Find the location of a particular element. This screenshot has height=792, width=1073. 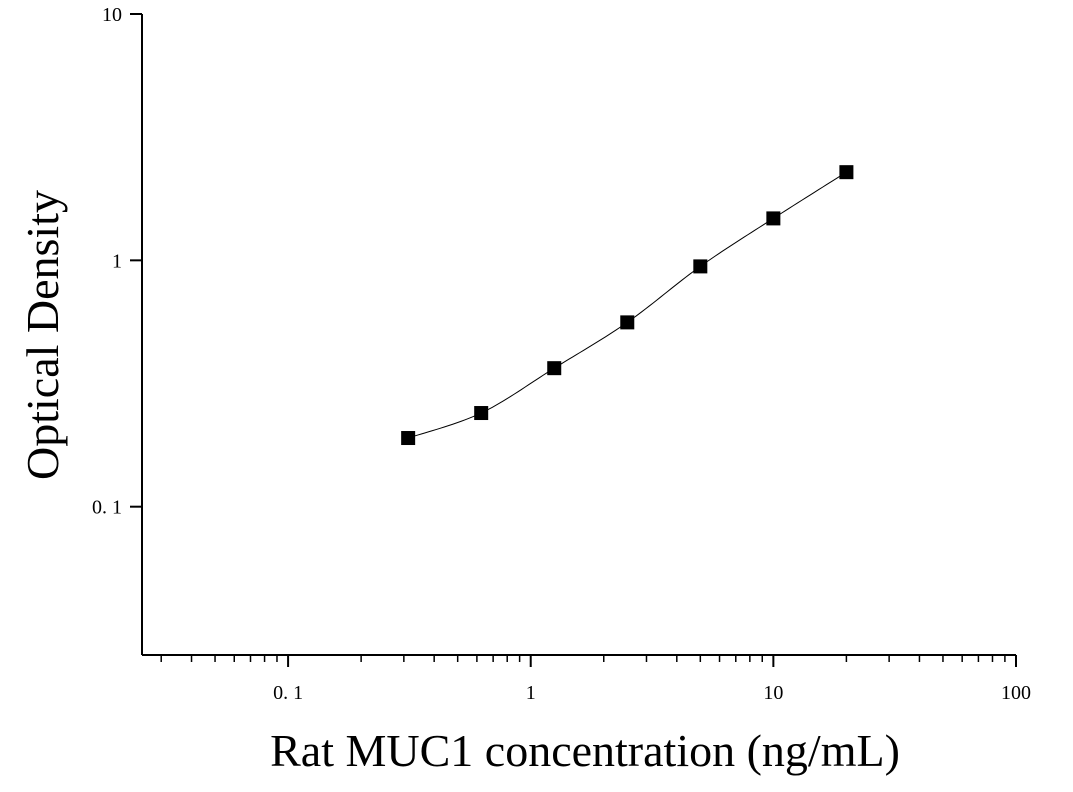

x-tick-label: 0. 1 is located at coordinates (288, 693).